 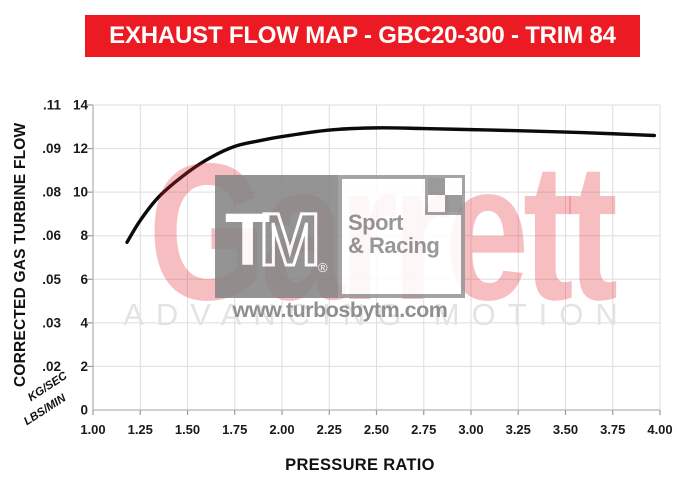 I want to click on y-tick-label-kg-sec: .03, so click(x=51, y=322).